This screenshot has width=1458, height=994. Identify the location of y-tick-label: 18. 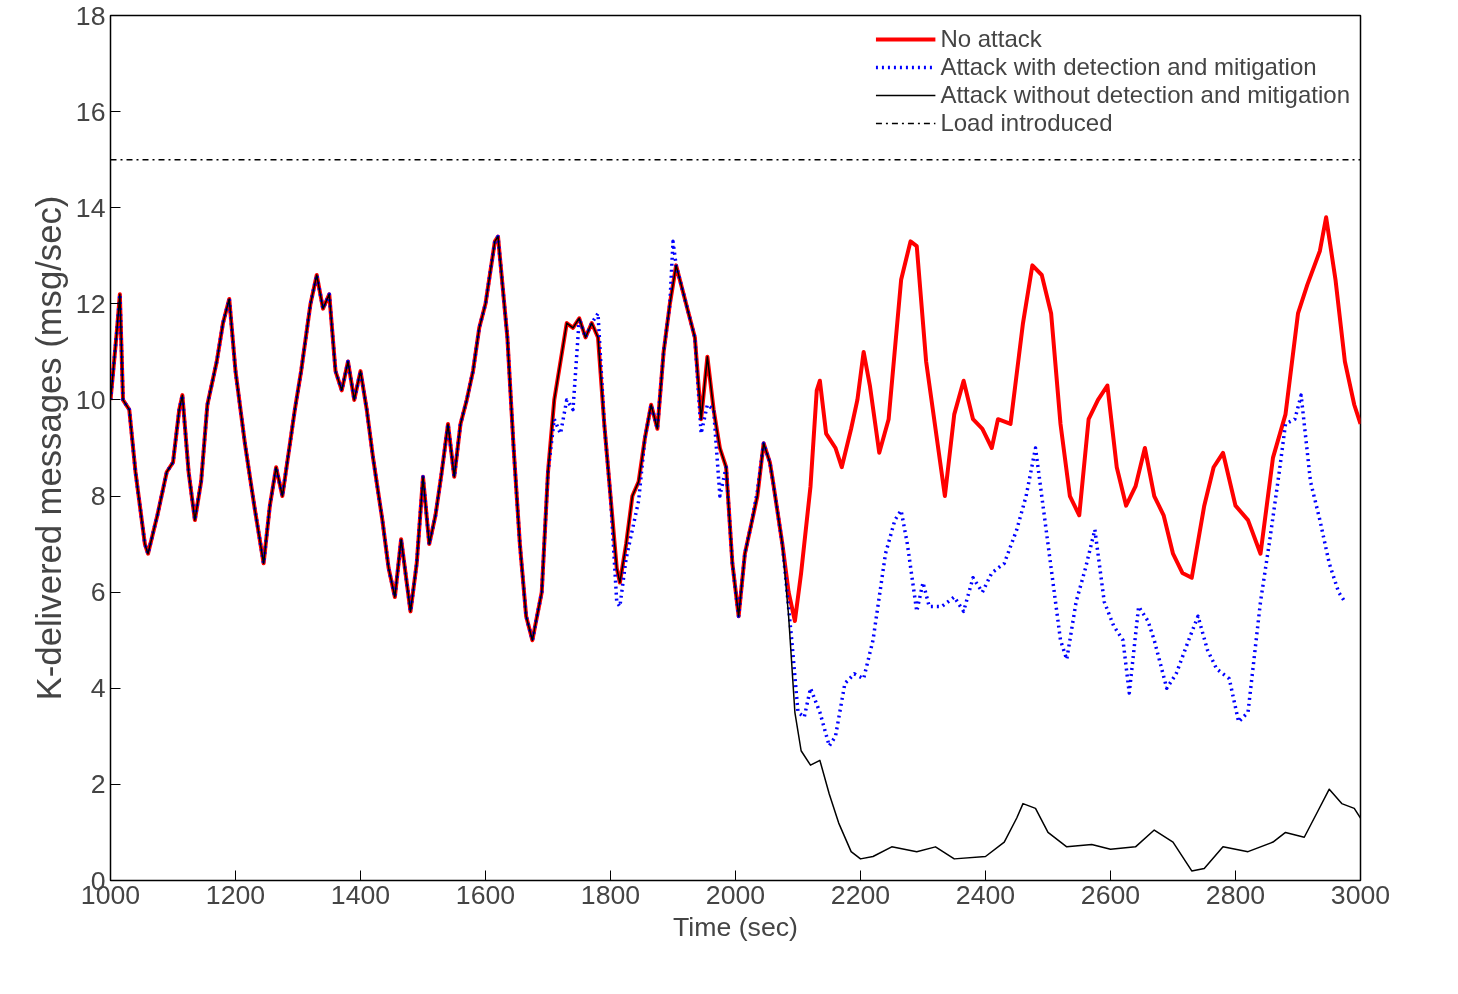
(90, 15).